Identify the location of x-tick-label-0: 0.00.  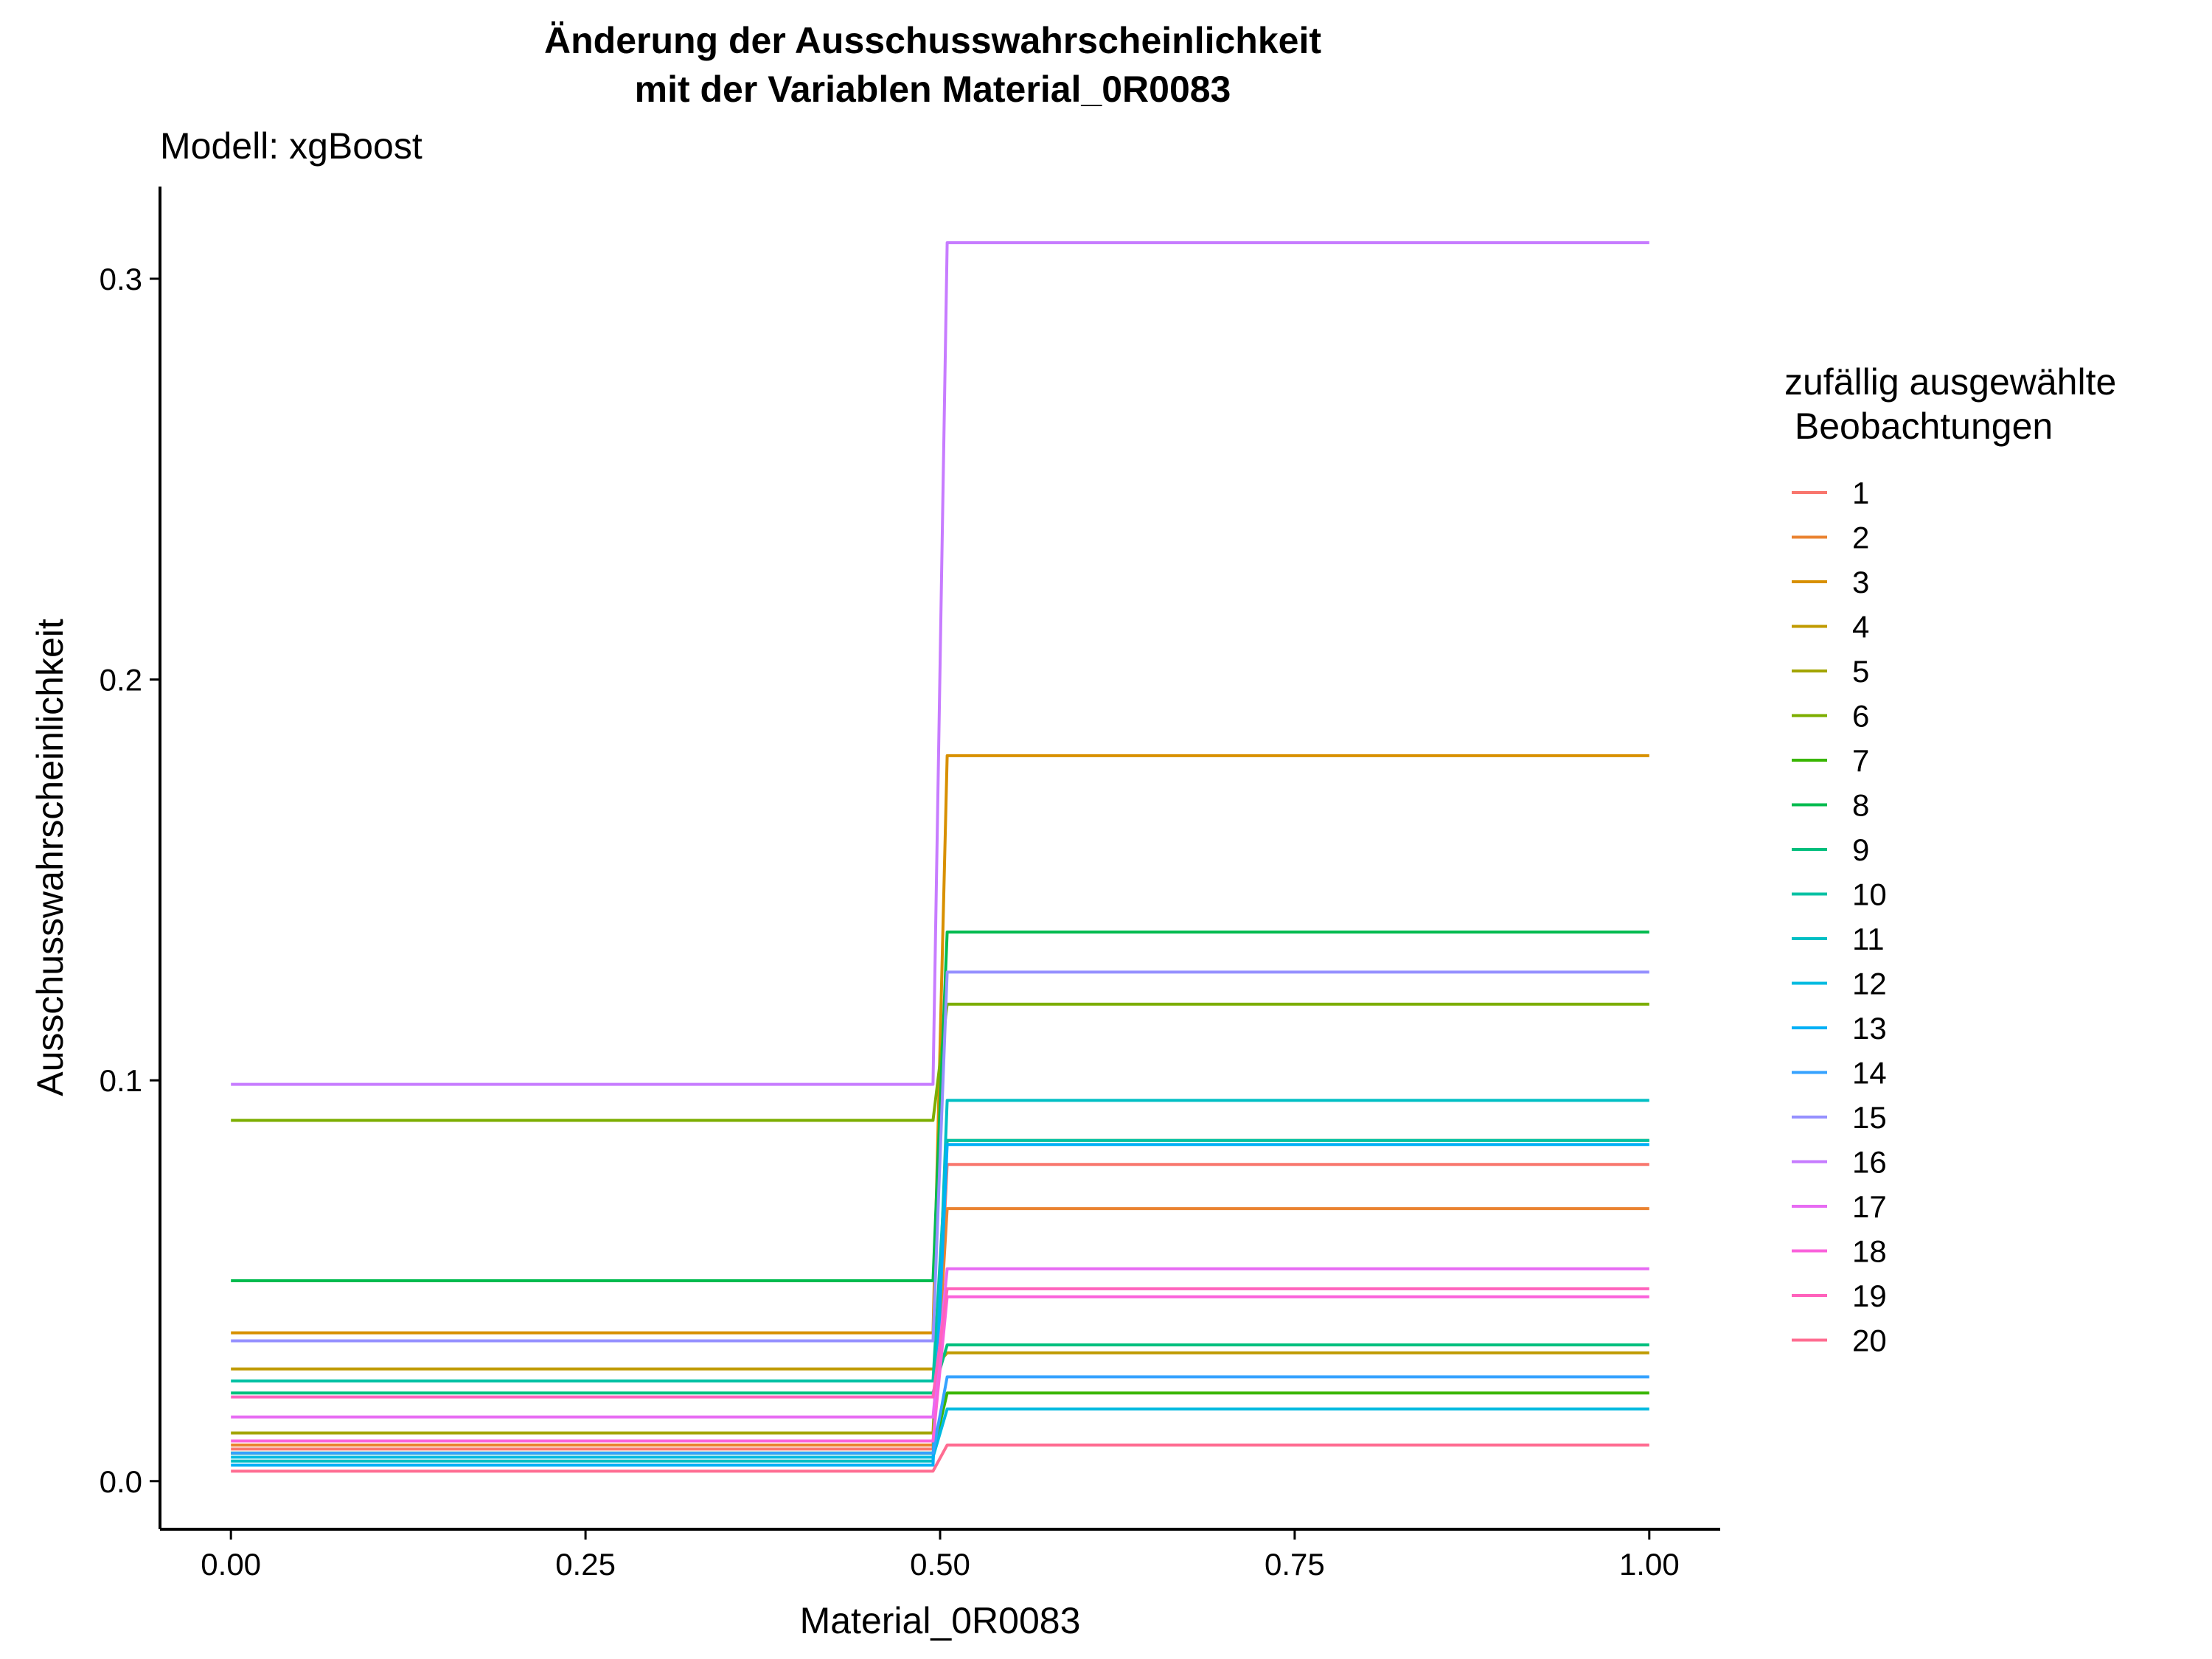
(231, 1564).